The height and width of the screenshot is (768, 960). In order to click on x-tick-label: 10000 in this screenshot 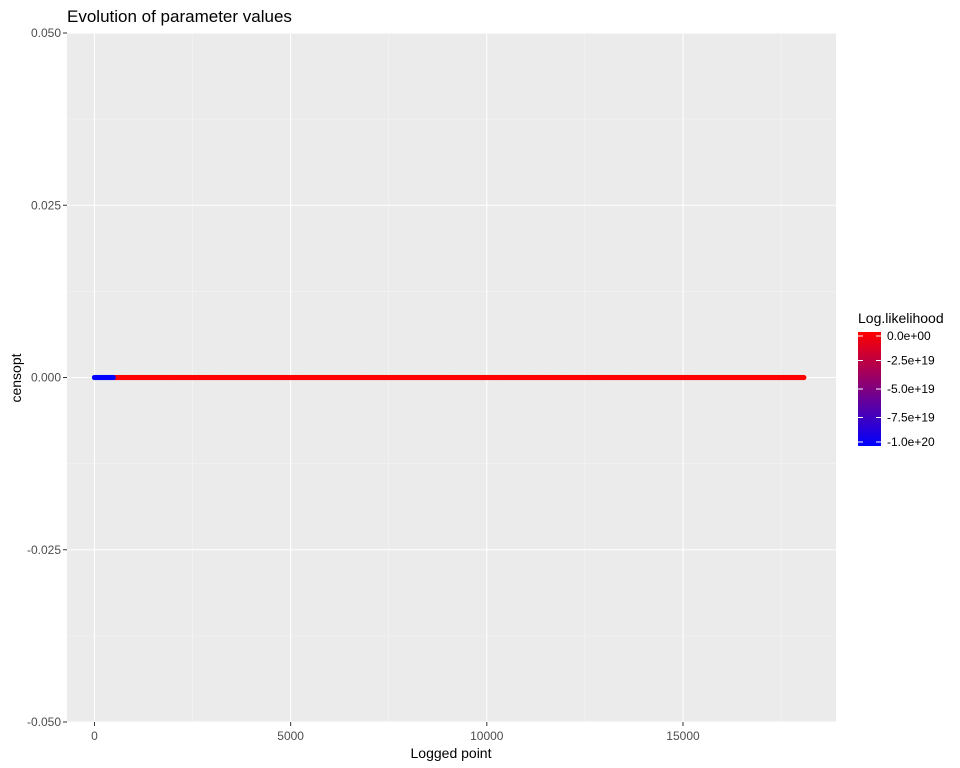, I will do `click(487, 736)`.